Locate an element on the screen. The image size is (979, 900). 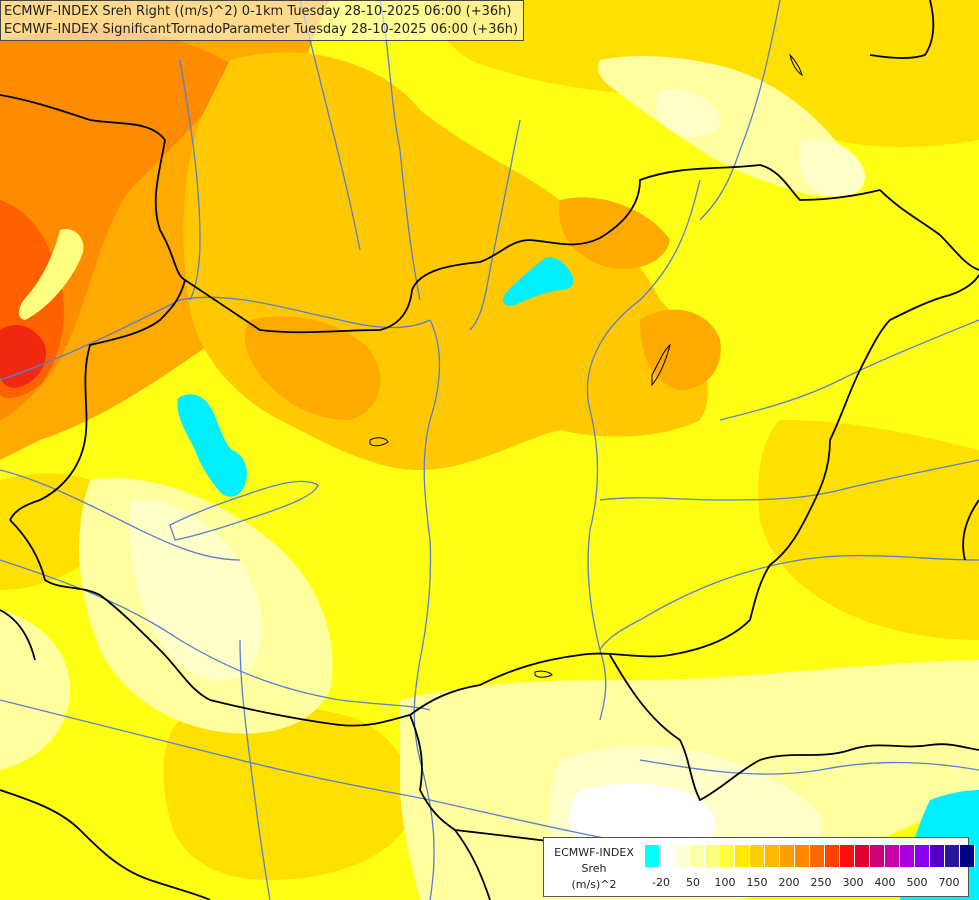
legend-tick-label: 100 is located at coordinates (725, 882).